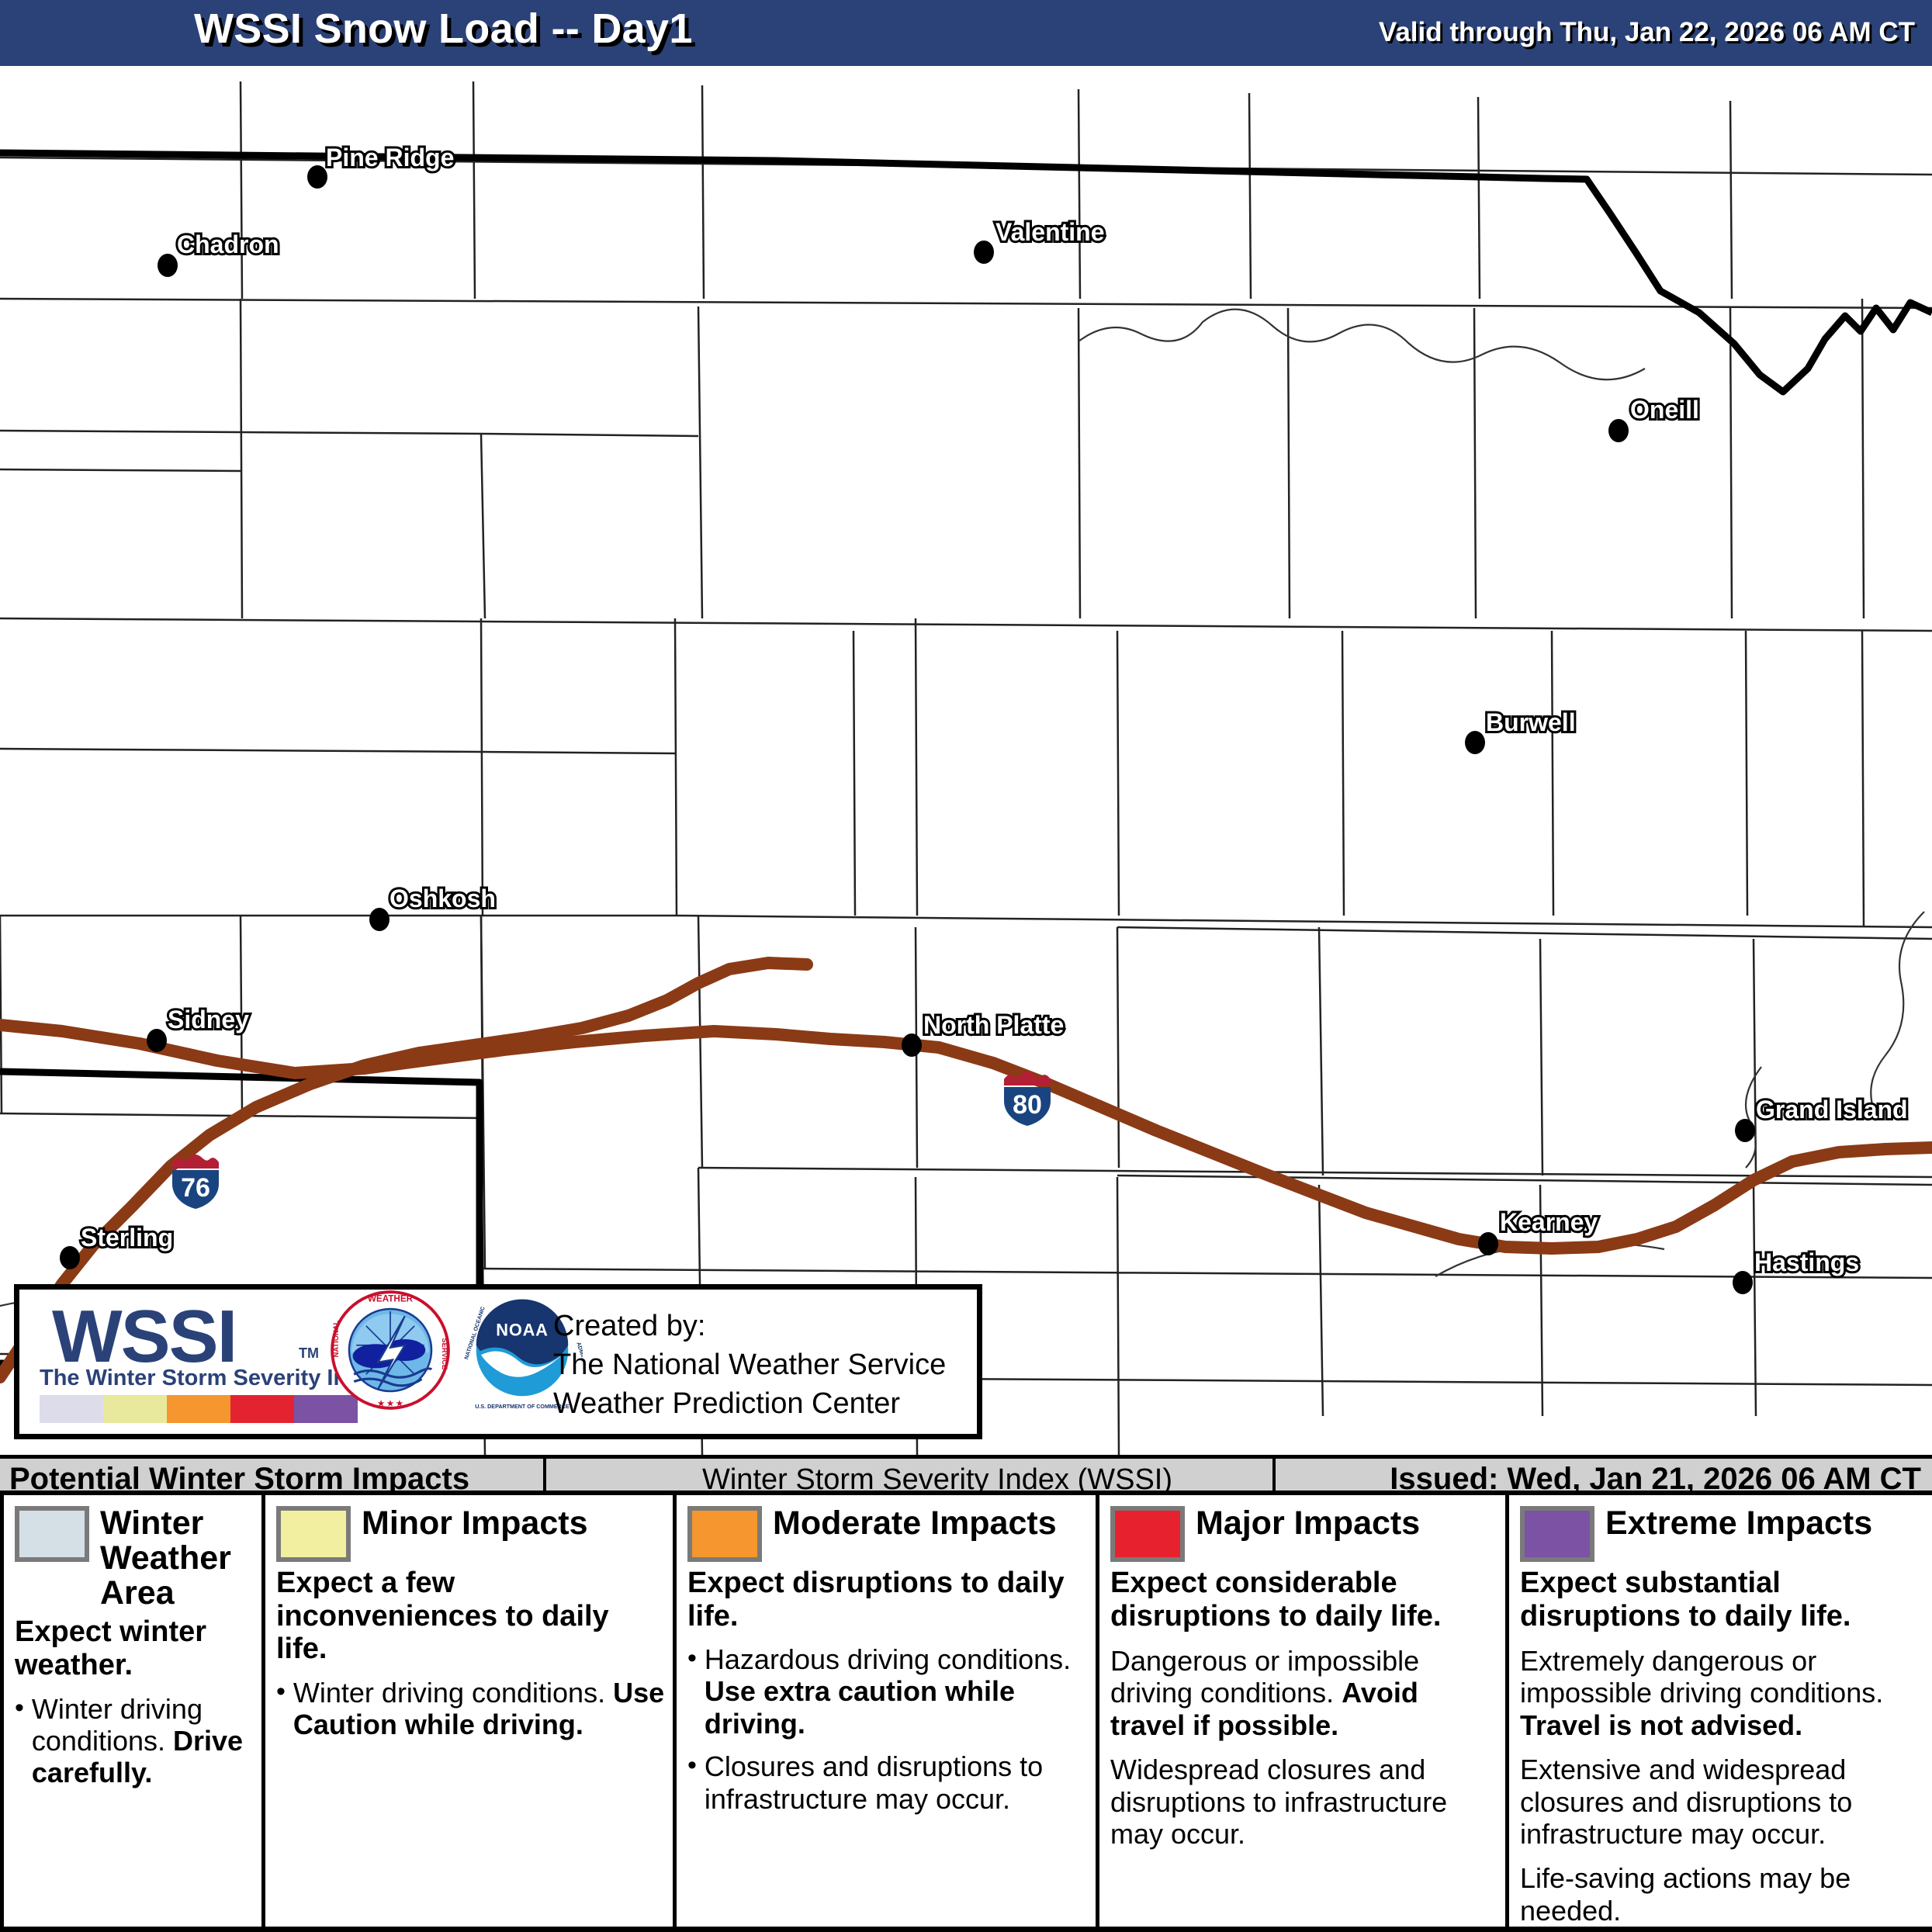 Image resolution: width=1932 pixels, height=1932 pixels. I want to click on interstate-shield-76: 76, so click(195, 1180).